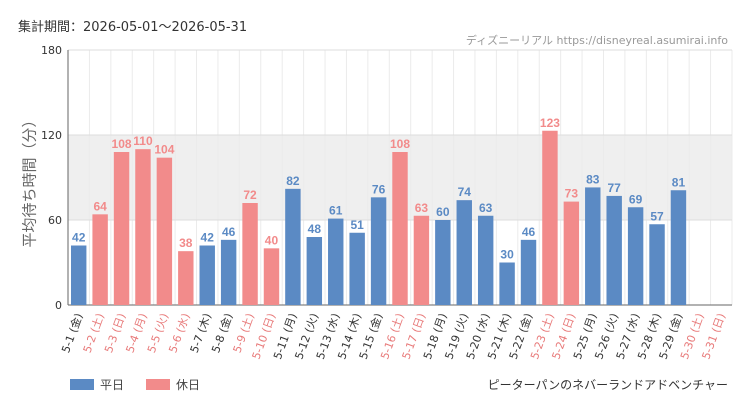  Describe the element at coordinates (636, 199) in the screenshot. I see `bar-value-label: 69` at that location.